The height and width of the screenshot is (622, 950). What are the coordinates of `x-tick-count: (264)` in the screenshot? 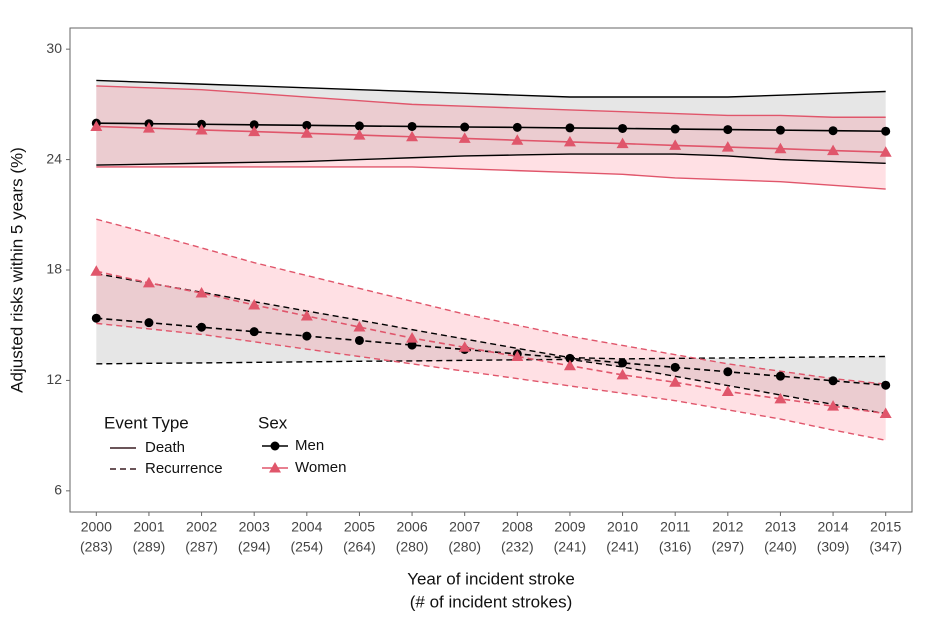 It's located at (359, 547).